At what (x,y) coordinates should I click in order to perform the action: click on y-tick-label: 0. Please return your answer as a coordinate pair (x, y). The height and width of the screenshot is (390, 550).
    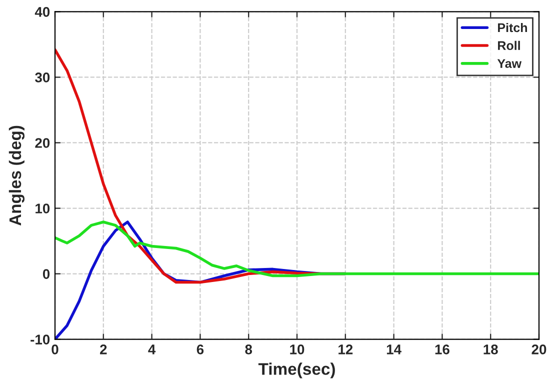
    Looking at the image, I should click on (46, 274).